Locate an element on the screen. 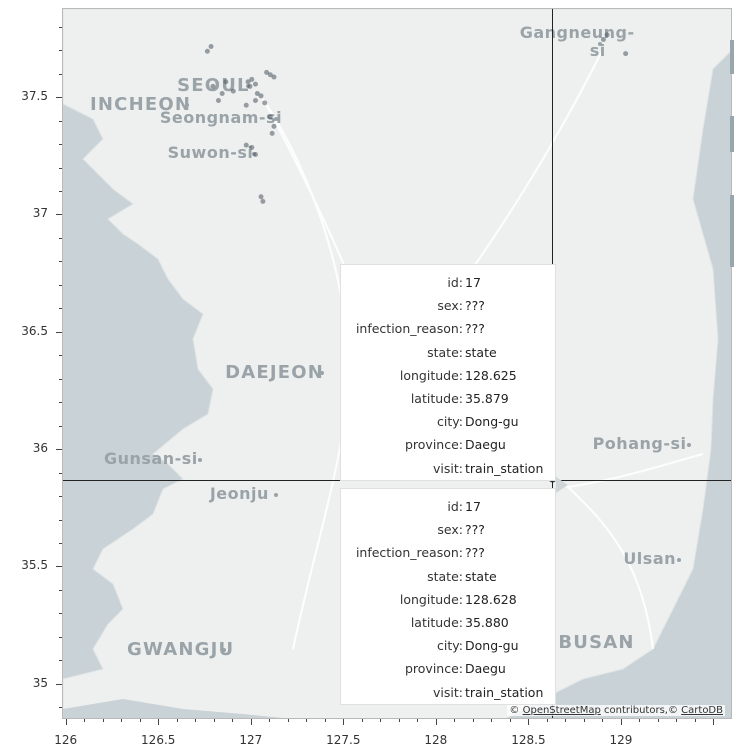 This screenshot has width=739, height=748. tooltip-value: 128.625 is located at coordinates (491, 375).